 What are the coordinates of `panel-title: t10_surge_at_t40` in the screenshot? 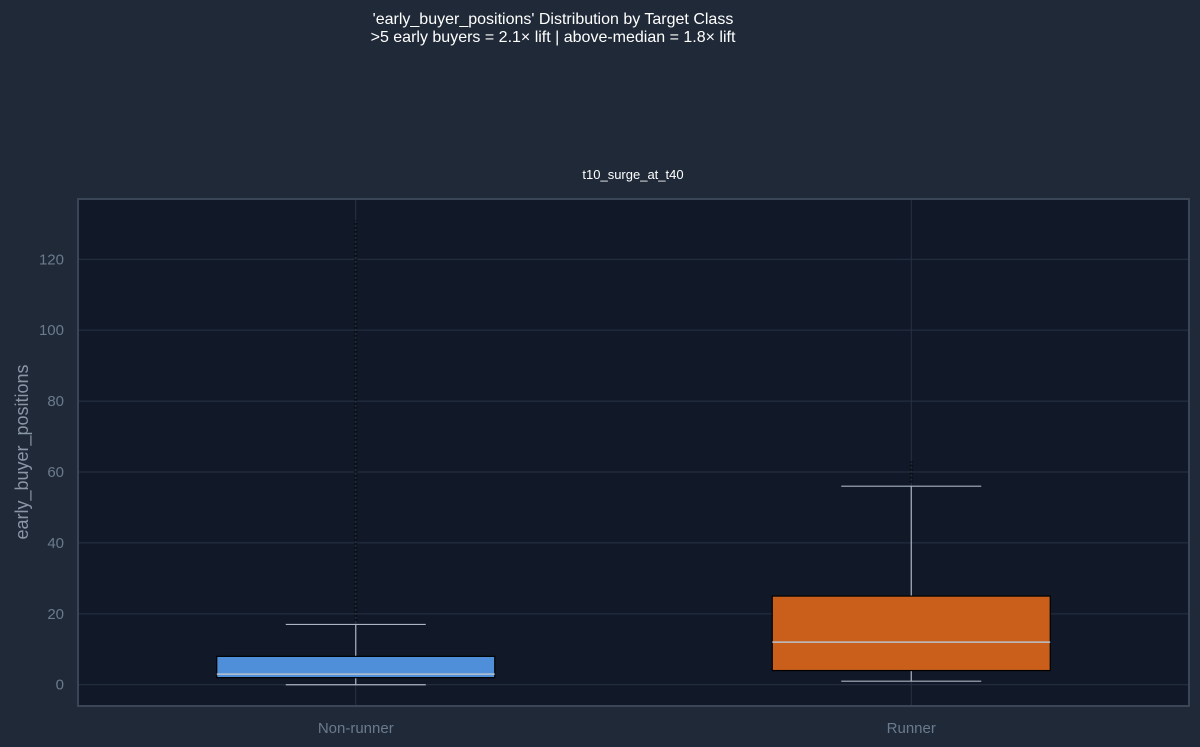 It's located at (632, 174).